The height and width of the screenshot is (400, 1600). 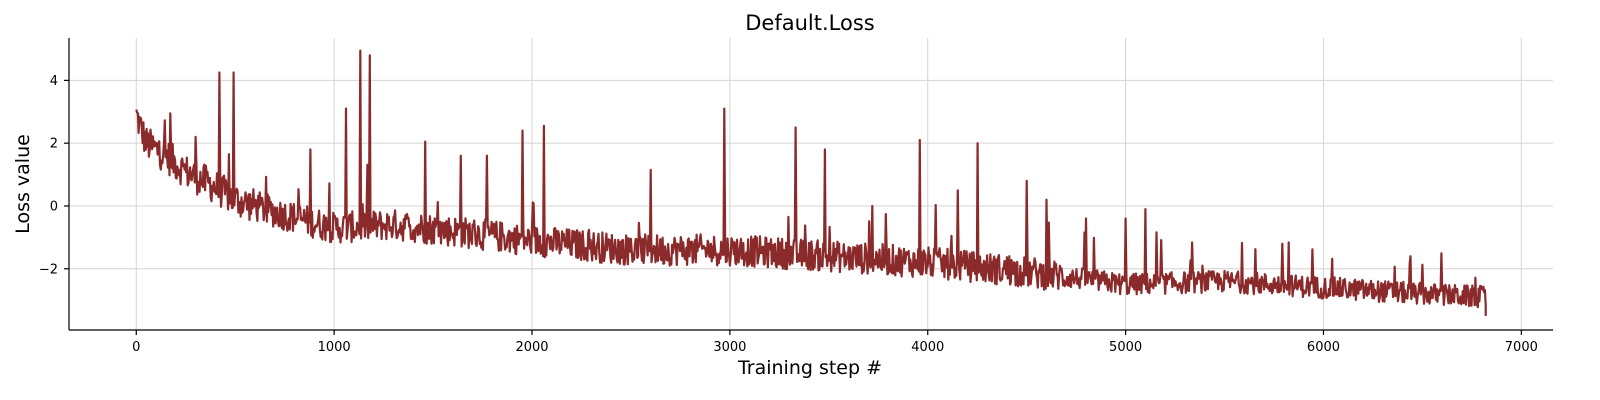 What do you see at coordinates (1521, 347) in the screenshot?
I see `x-tick-label: 7000` at bounding box center [1521, 347].